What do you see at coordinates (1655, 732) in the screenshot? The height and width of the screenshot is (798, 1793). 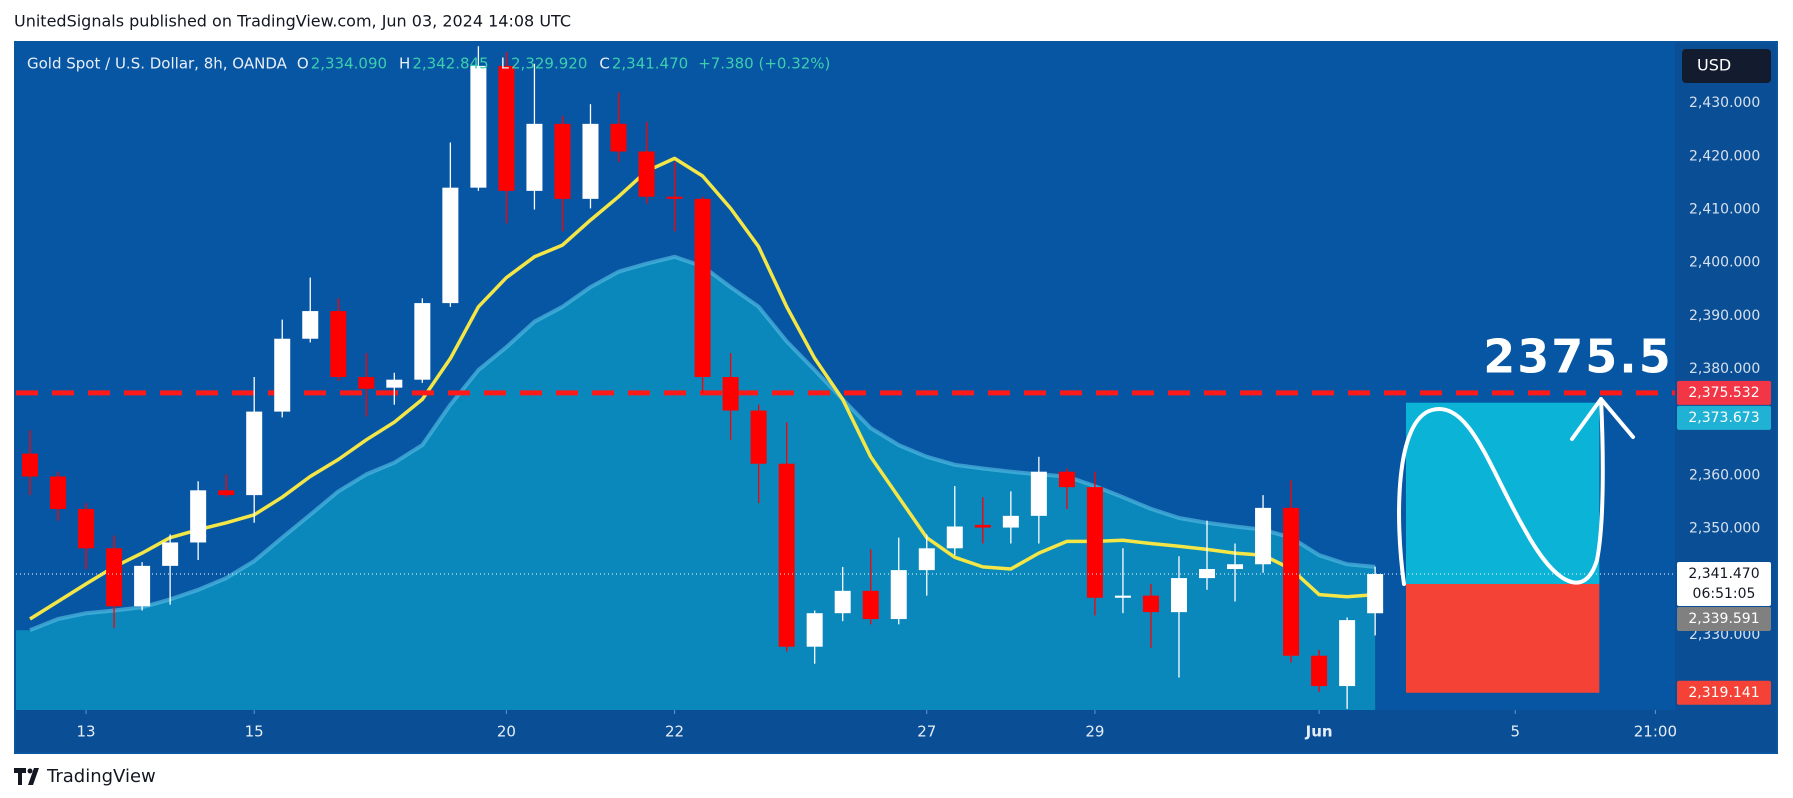 I see `x-tick-label: 21:00` at bounding box center [1655, 732].